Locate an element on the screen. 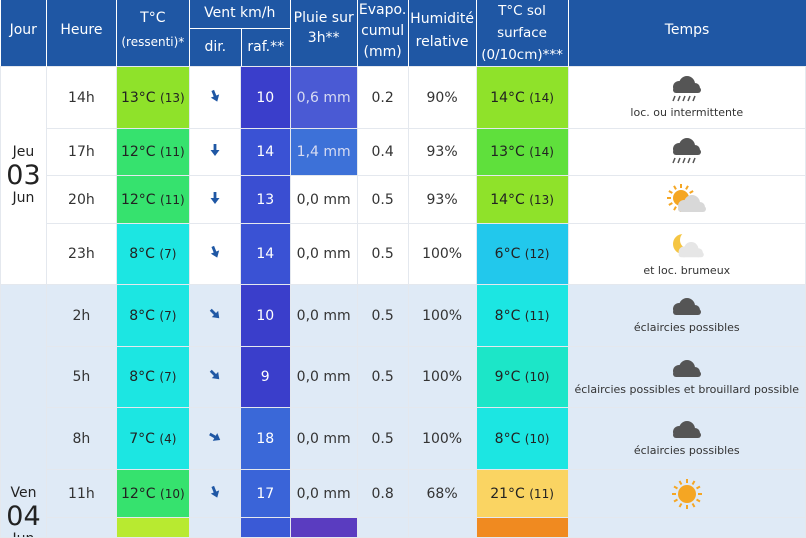 Image resolution: width=806 pixels, height=538 pixels. temp-feel: (11) is located at coordinates (172, 199).